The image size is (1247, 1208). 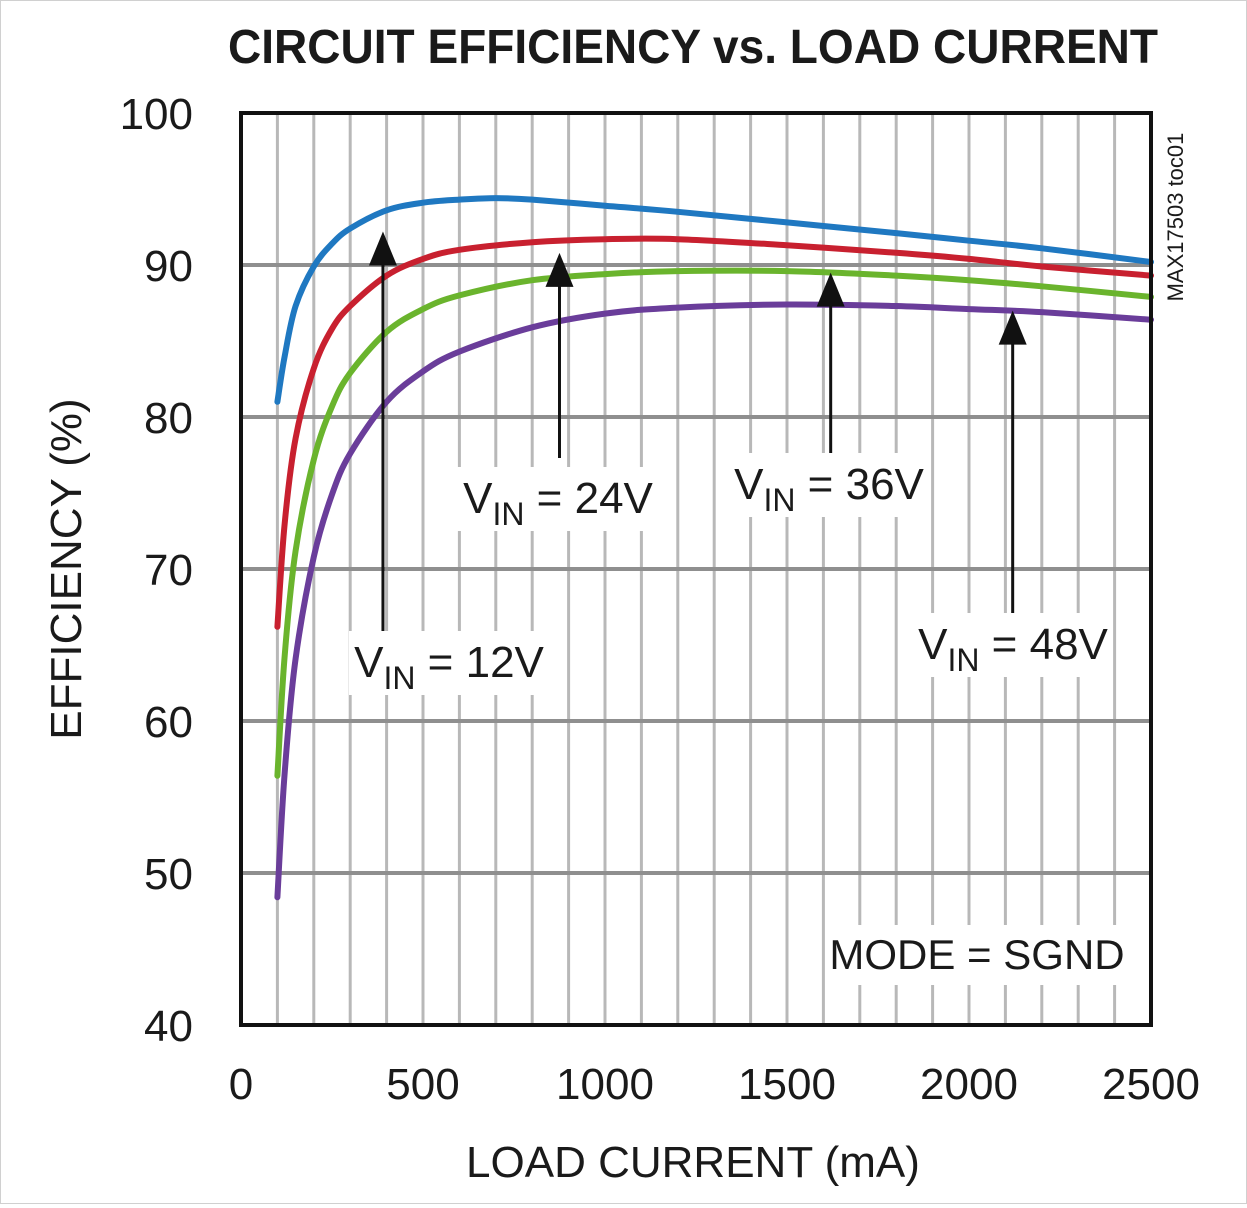 I want to click on y-tick-label: 100, so click(x=156, y=114).